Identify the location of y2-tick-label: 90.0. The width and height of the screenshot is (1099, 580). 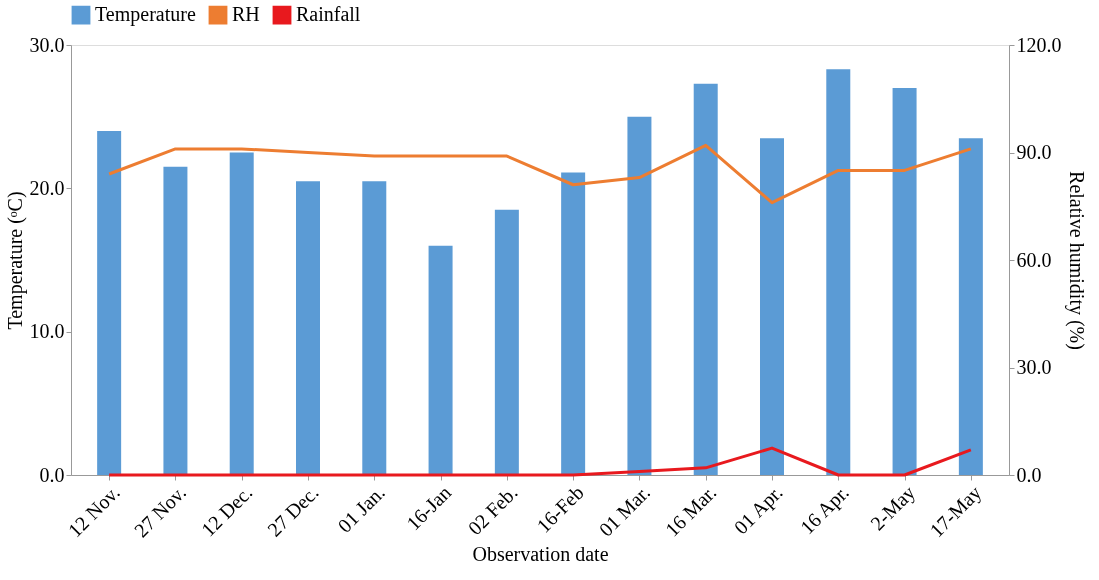
(1034, 152).